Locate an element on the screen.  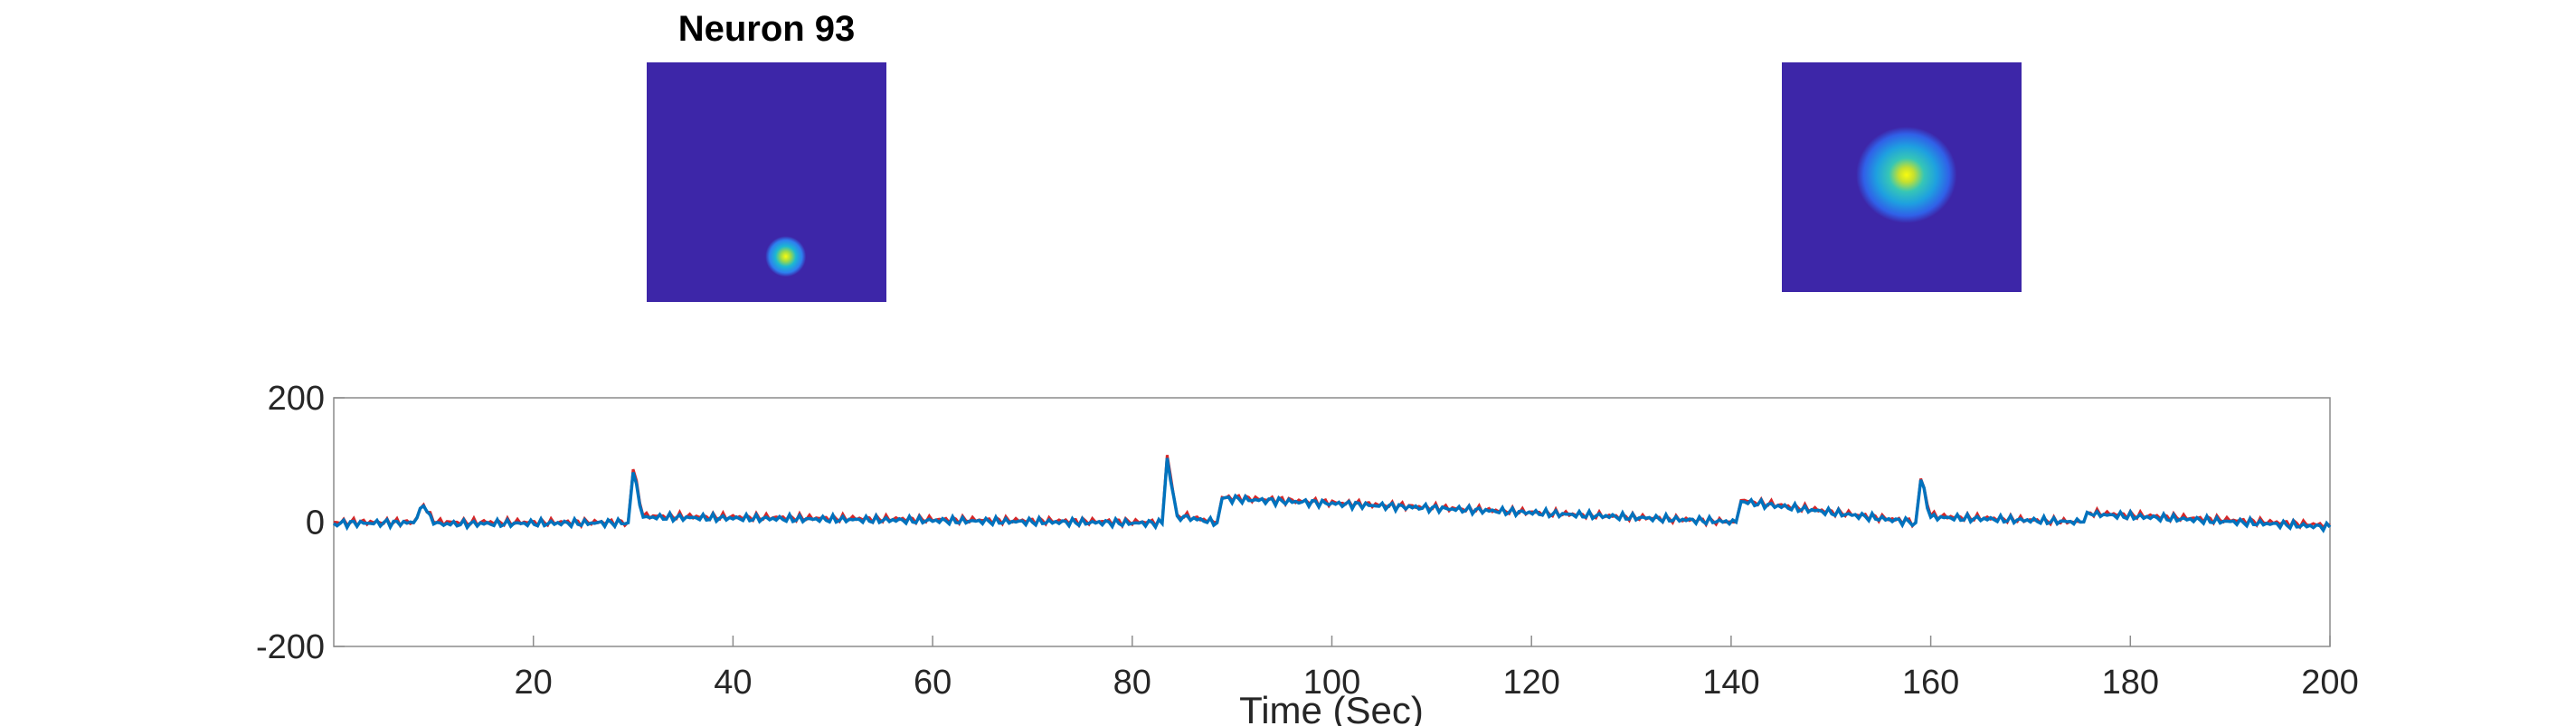
y-tick-label: -200 is located at coordinates (291, 647).